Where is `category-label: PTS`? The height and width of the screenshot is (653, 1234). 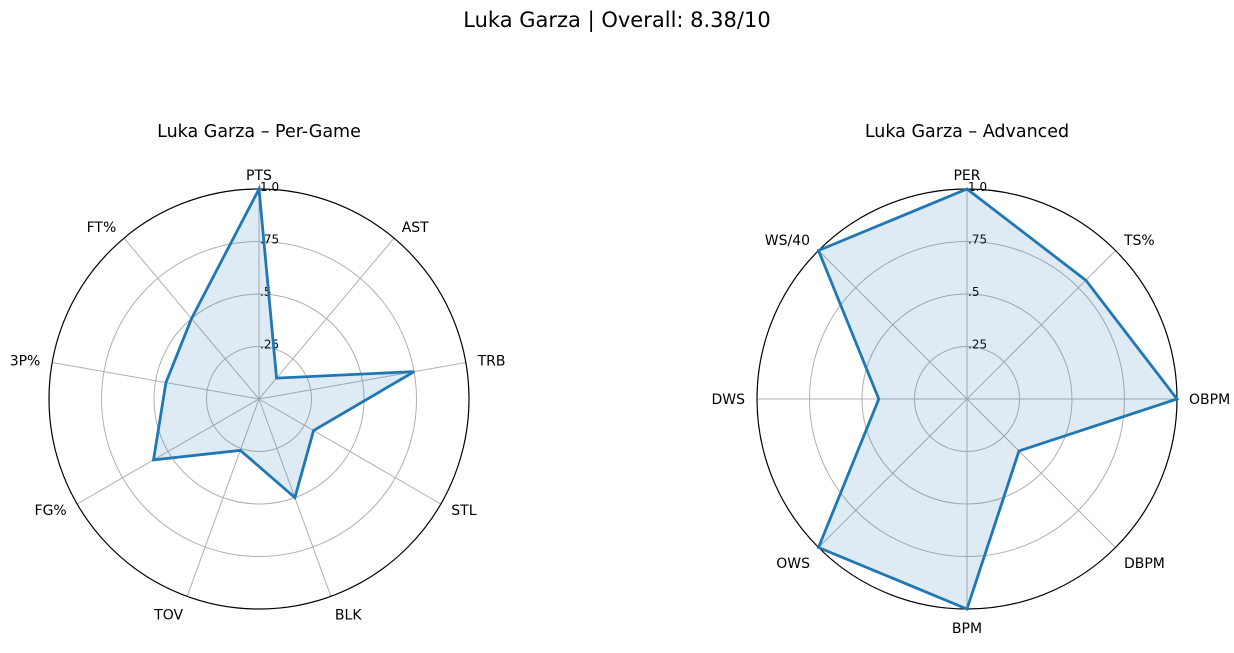 category-label: PTS is located at coordinates (259, 176).